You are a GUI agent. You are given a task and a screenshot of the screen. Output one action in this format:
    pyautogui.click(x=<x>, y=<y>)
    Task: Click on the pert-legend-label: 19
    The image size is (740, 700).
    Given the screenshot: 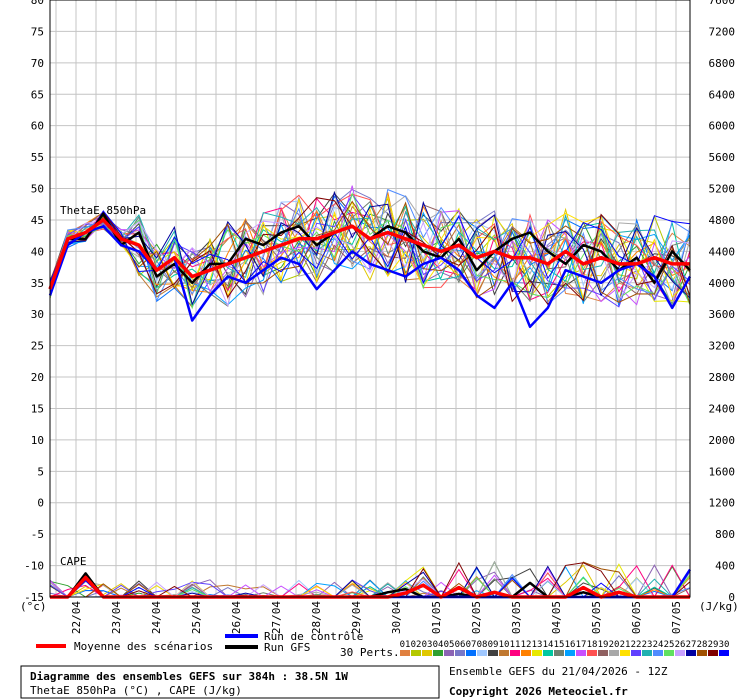 What is the action you would take?
    pyautogui.click(x=603, y=645)
    